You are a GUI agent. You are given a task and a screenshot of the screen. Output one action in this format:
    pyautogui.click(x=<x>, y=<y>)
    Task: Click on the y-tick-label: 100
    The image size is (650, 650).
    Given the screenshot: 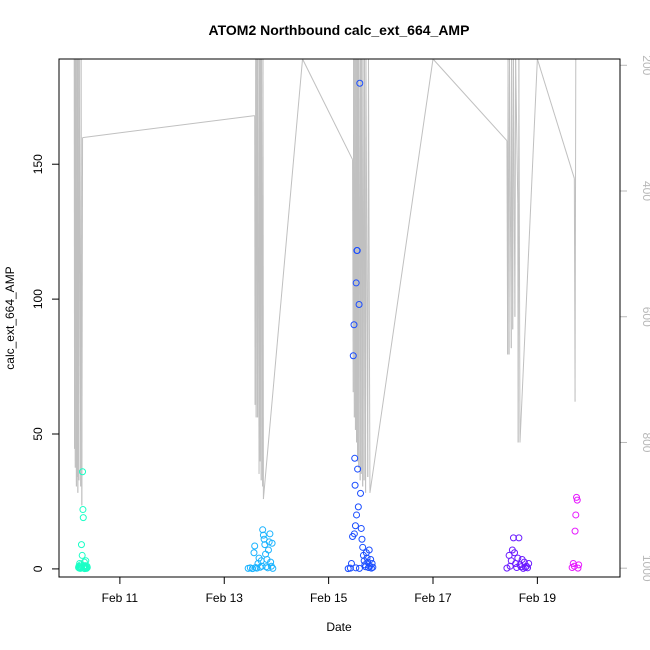 What is the action you would take?
    pyautogui.click(x=38, y=299)
    